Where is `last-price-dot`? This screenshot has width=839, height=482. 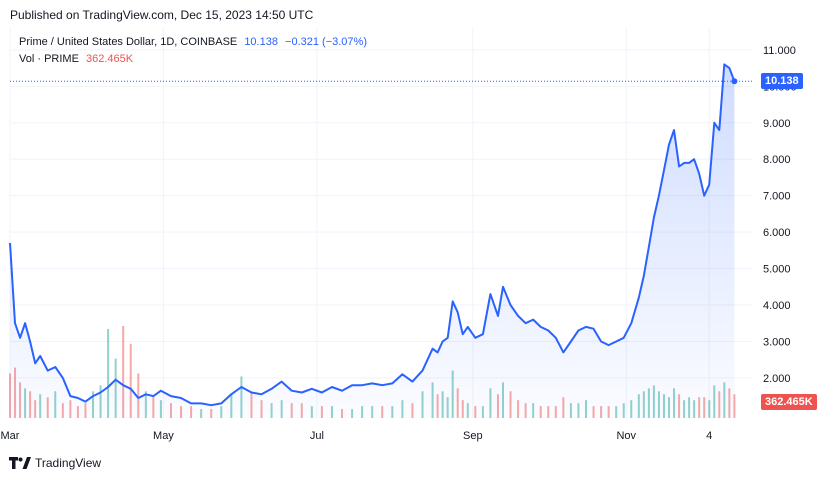
last-price-dot is located at coordinates (734, 81).